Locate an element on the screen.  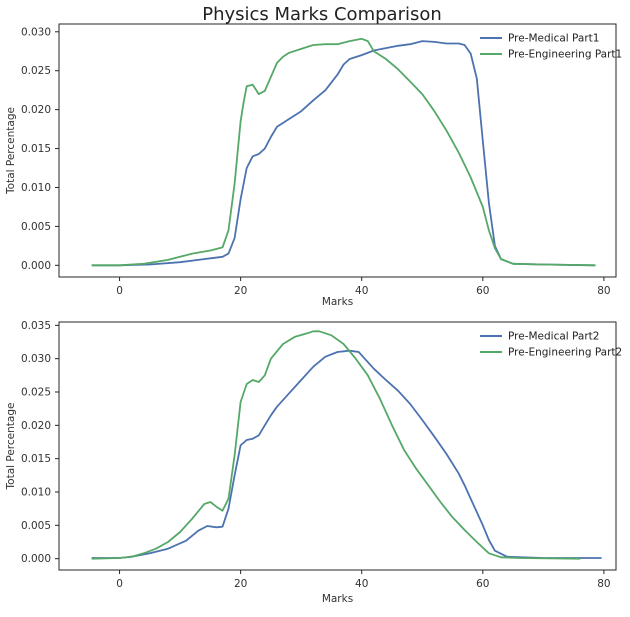
legend: Pre-Medical Part2 Pre-Engineering Part2 is located at coordinates (551, 345).